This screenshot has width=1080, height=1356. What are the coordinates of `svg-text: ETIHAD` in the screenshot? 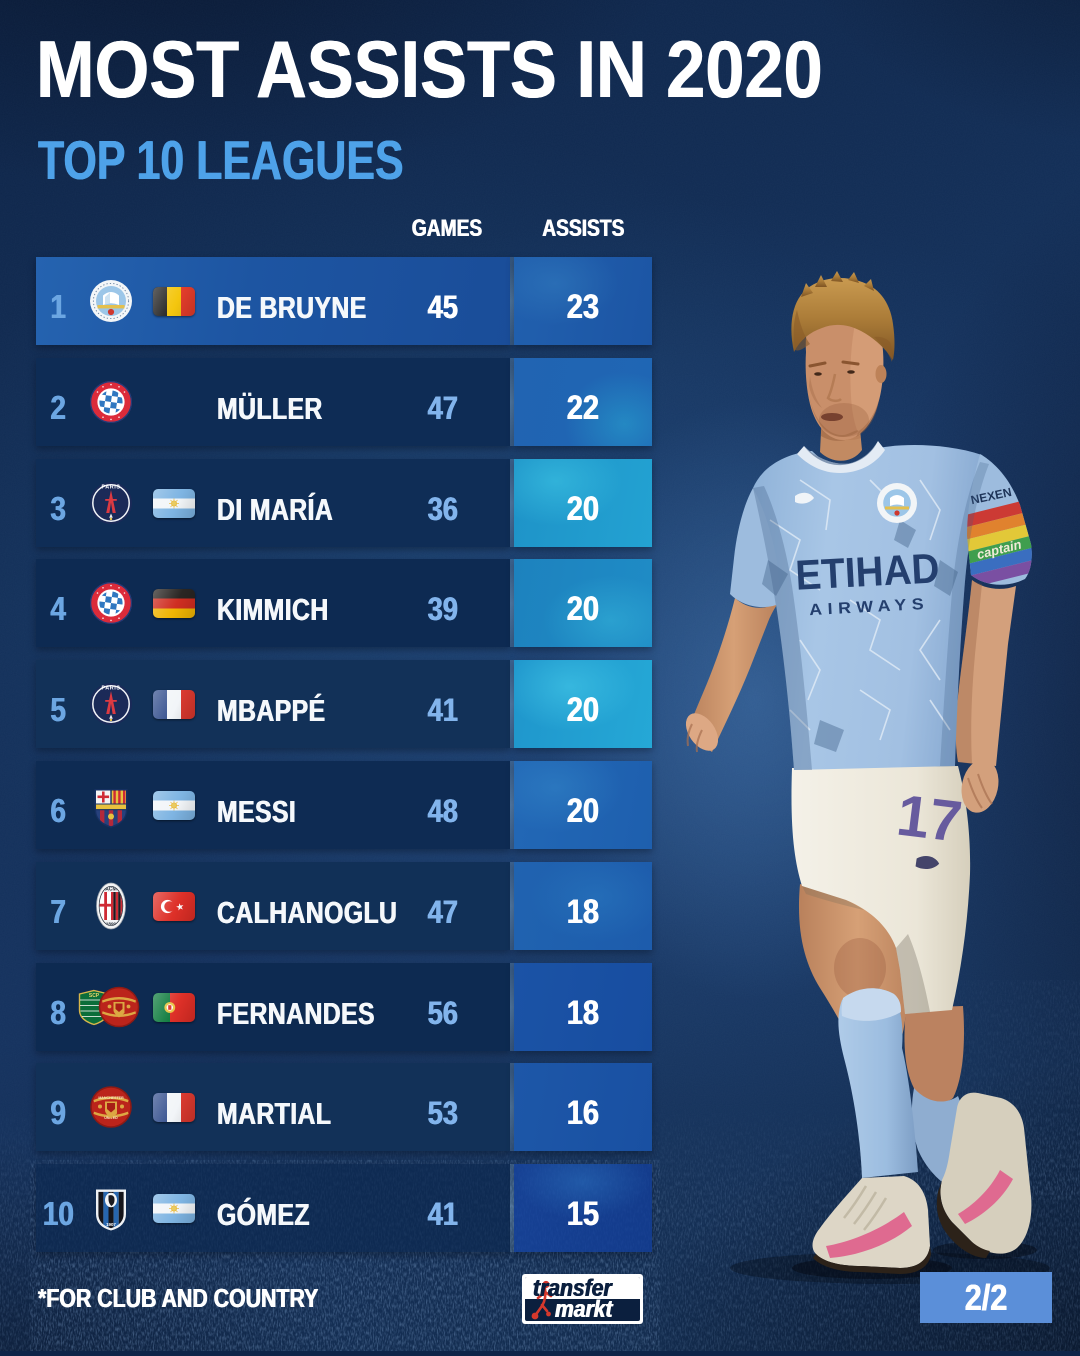 It's located at (867, 571).